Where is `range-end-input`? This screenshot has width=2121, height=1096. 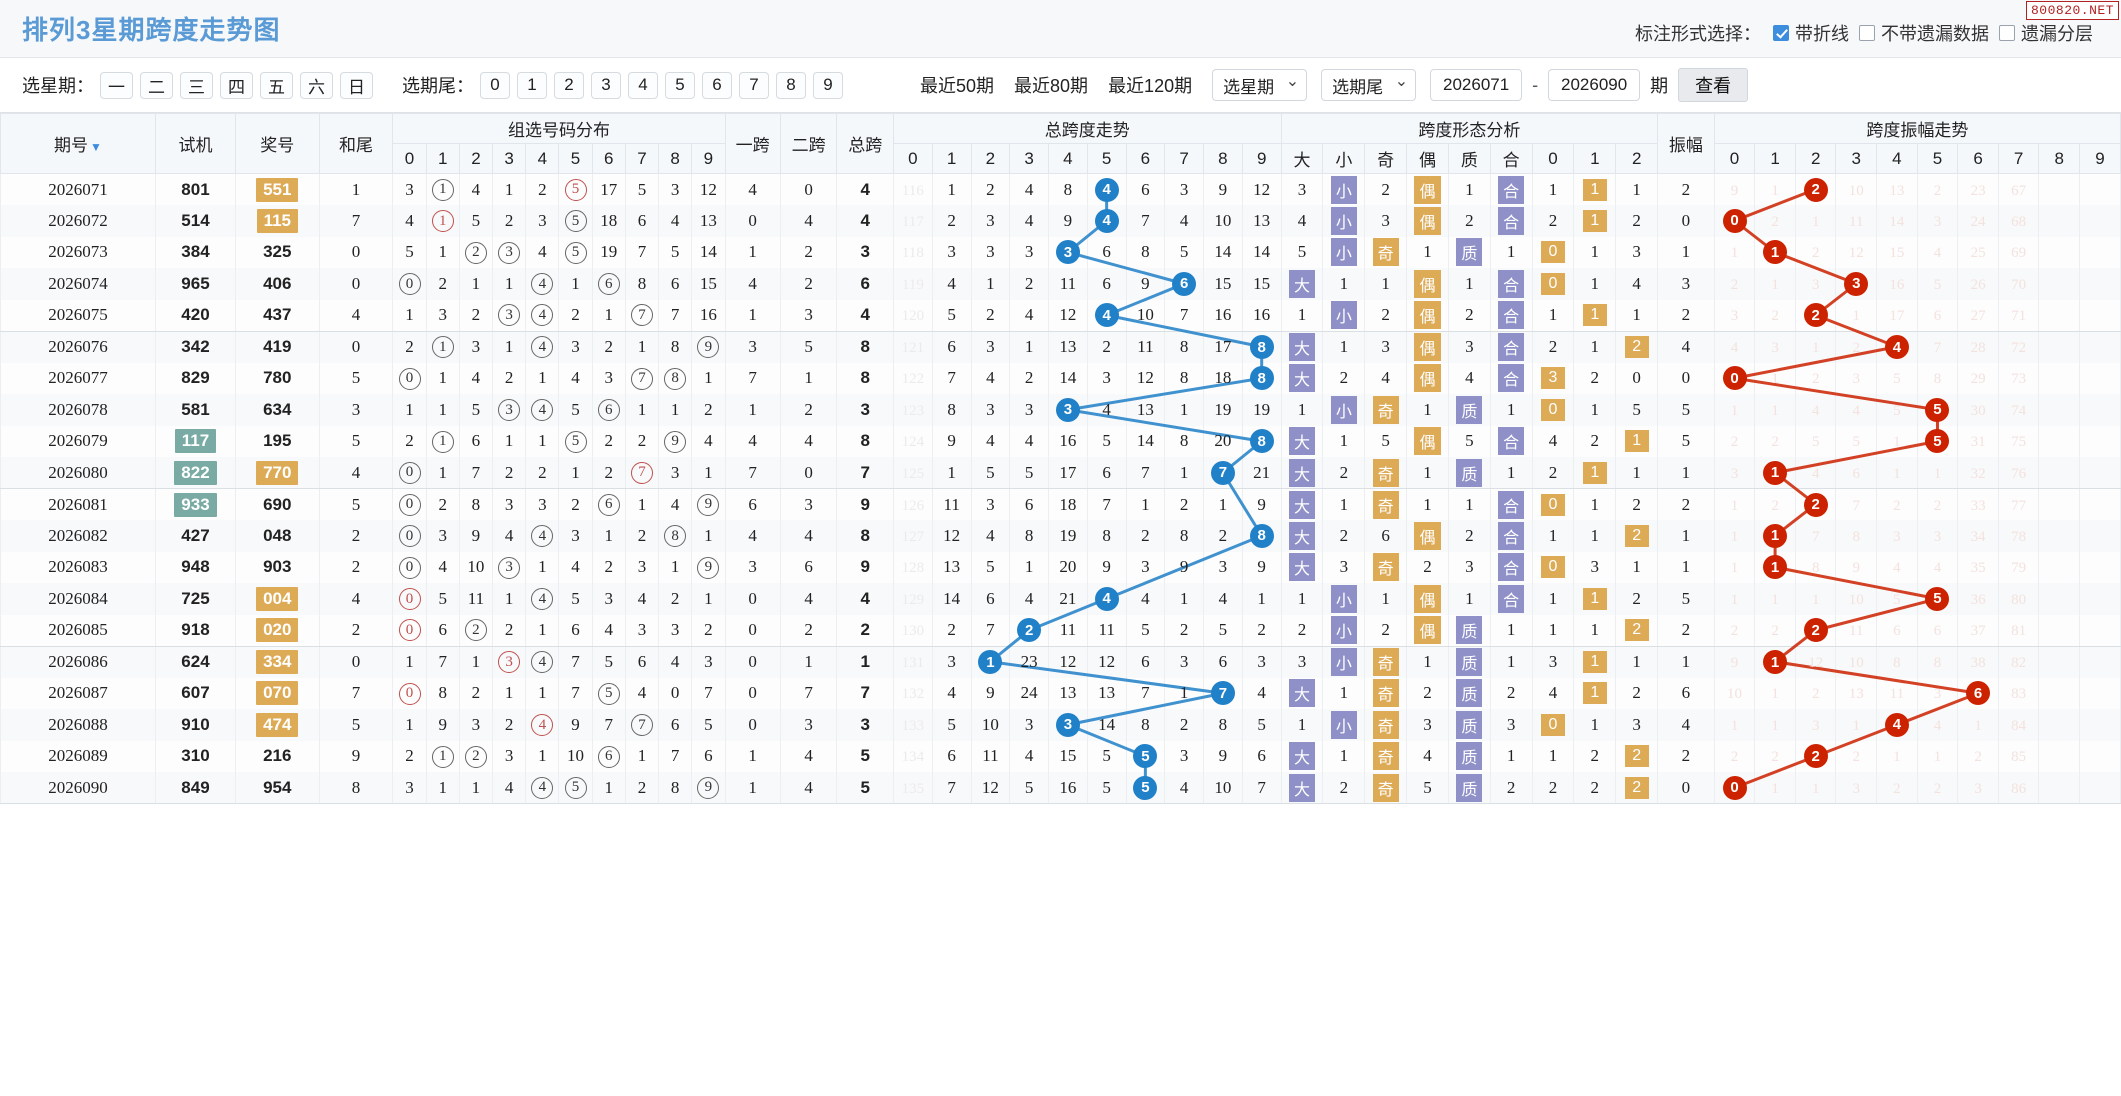 range-end-input is located at coordinates (1594, 85).